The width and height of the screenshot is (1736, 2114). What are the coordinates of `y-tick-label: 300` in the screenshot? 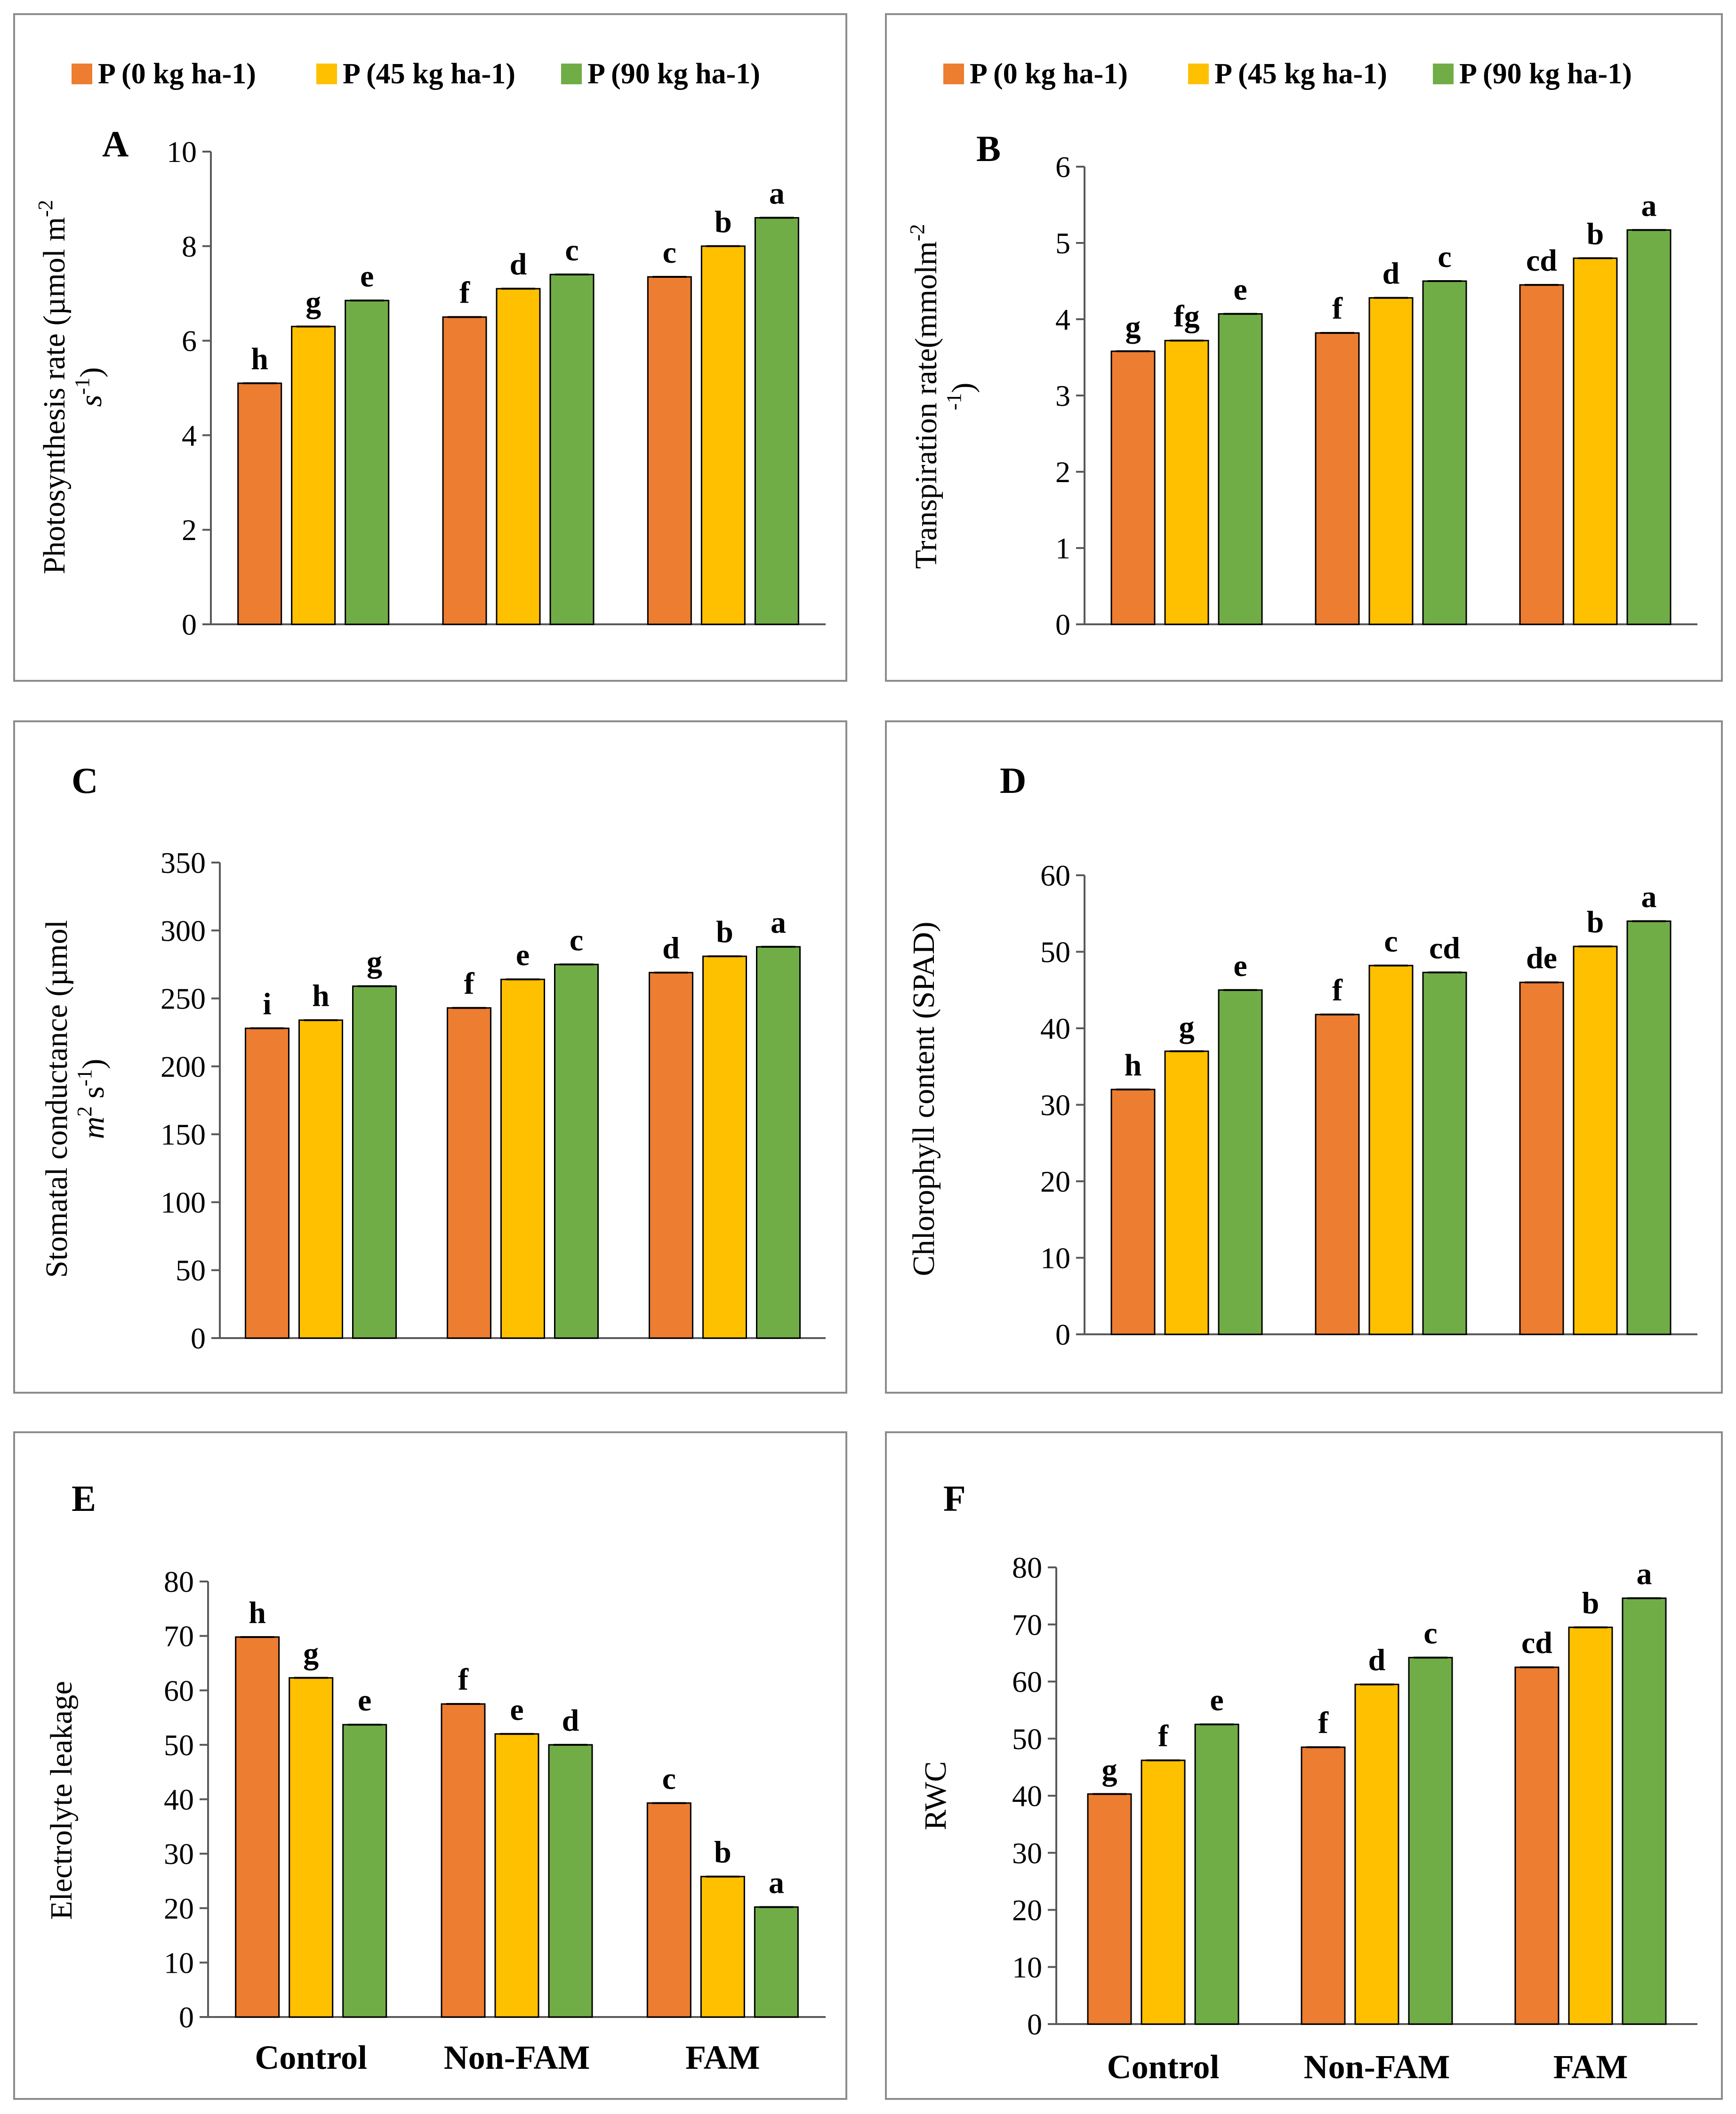 It's located at (183, 930).